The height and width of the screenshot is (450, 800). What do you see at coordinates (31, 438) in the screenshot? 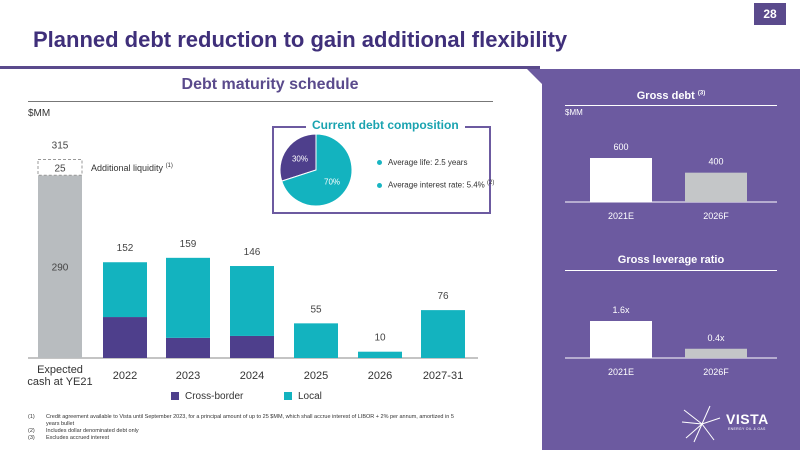
I see `footnote-3-num: (3)` at bounding box center [31, 438].